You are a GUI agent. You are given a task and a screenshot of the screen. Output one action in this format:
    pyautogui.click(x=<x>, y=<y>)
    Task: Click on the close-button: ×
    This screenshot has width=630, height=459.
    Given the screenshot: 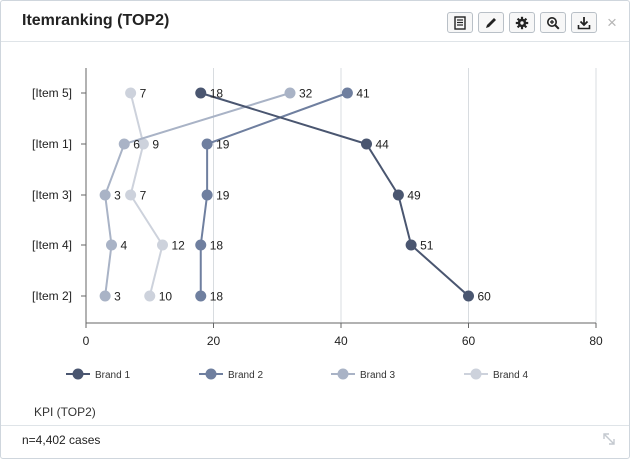 What is the action you would take?
    pyautogui.click(x=612, y=23)
    